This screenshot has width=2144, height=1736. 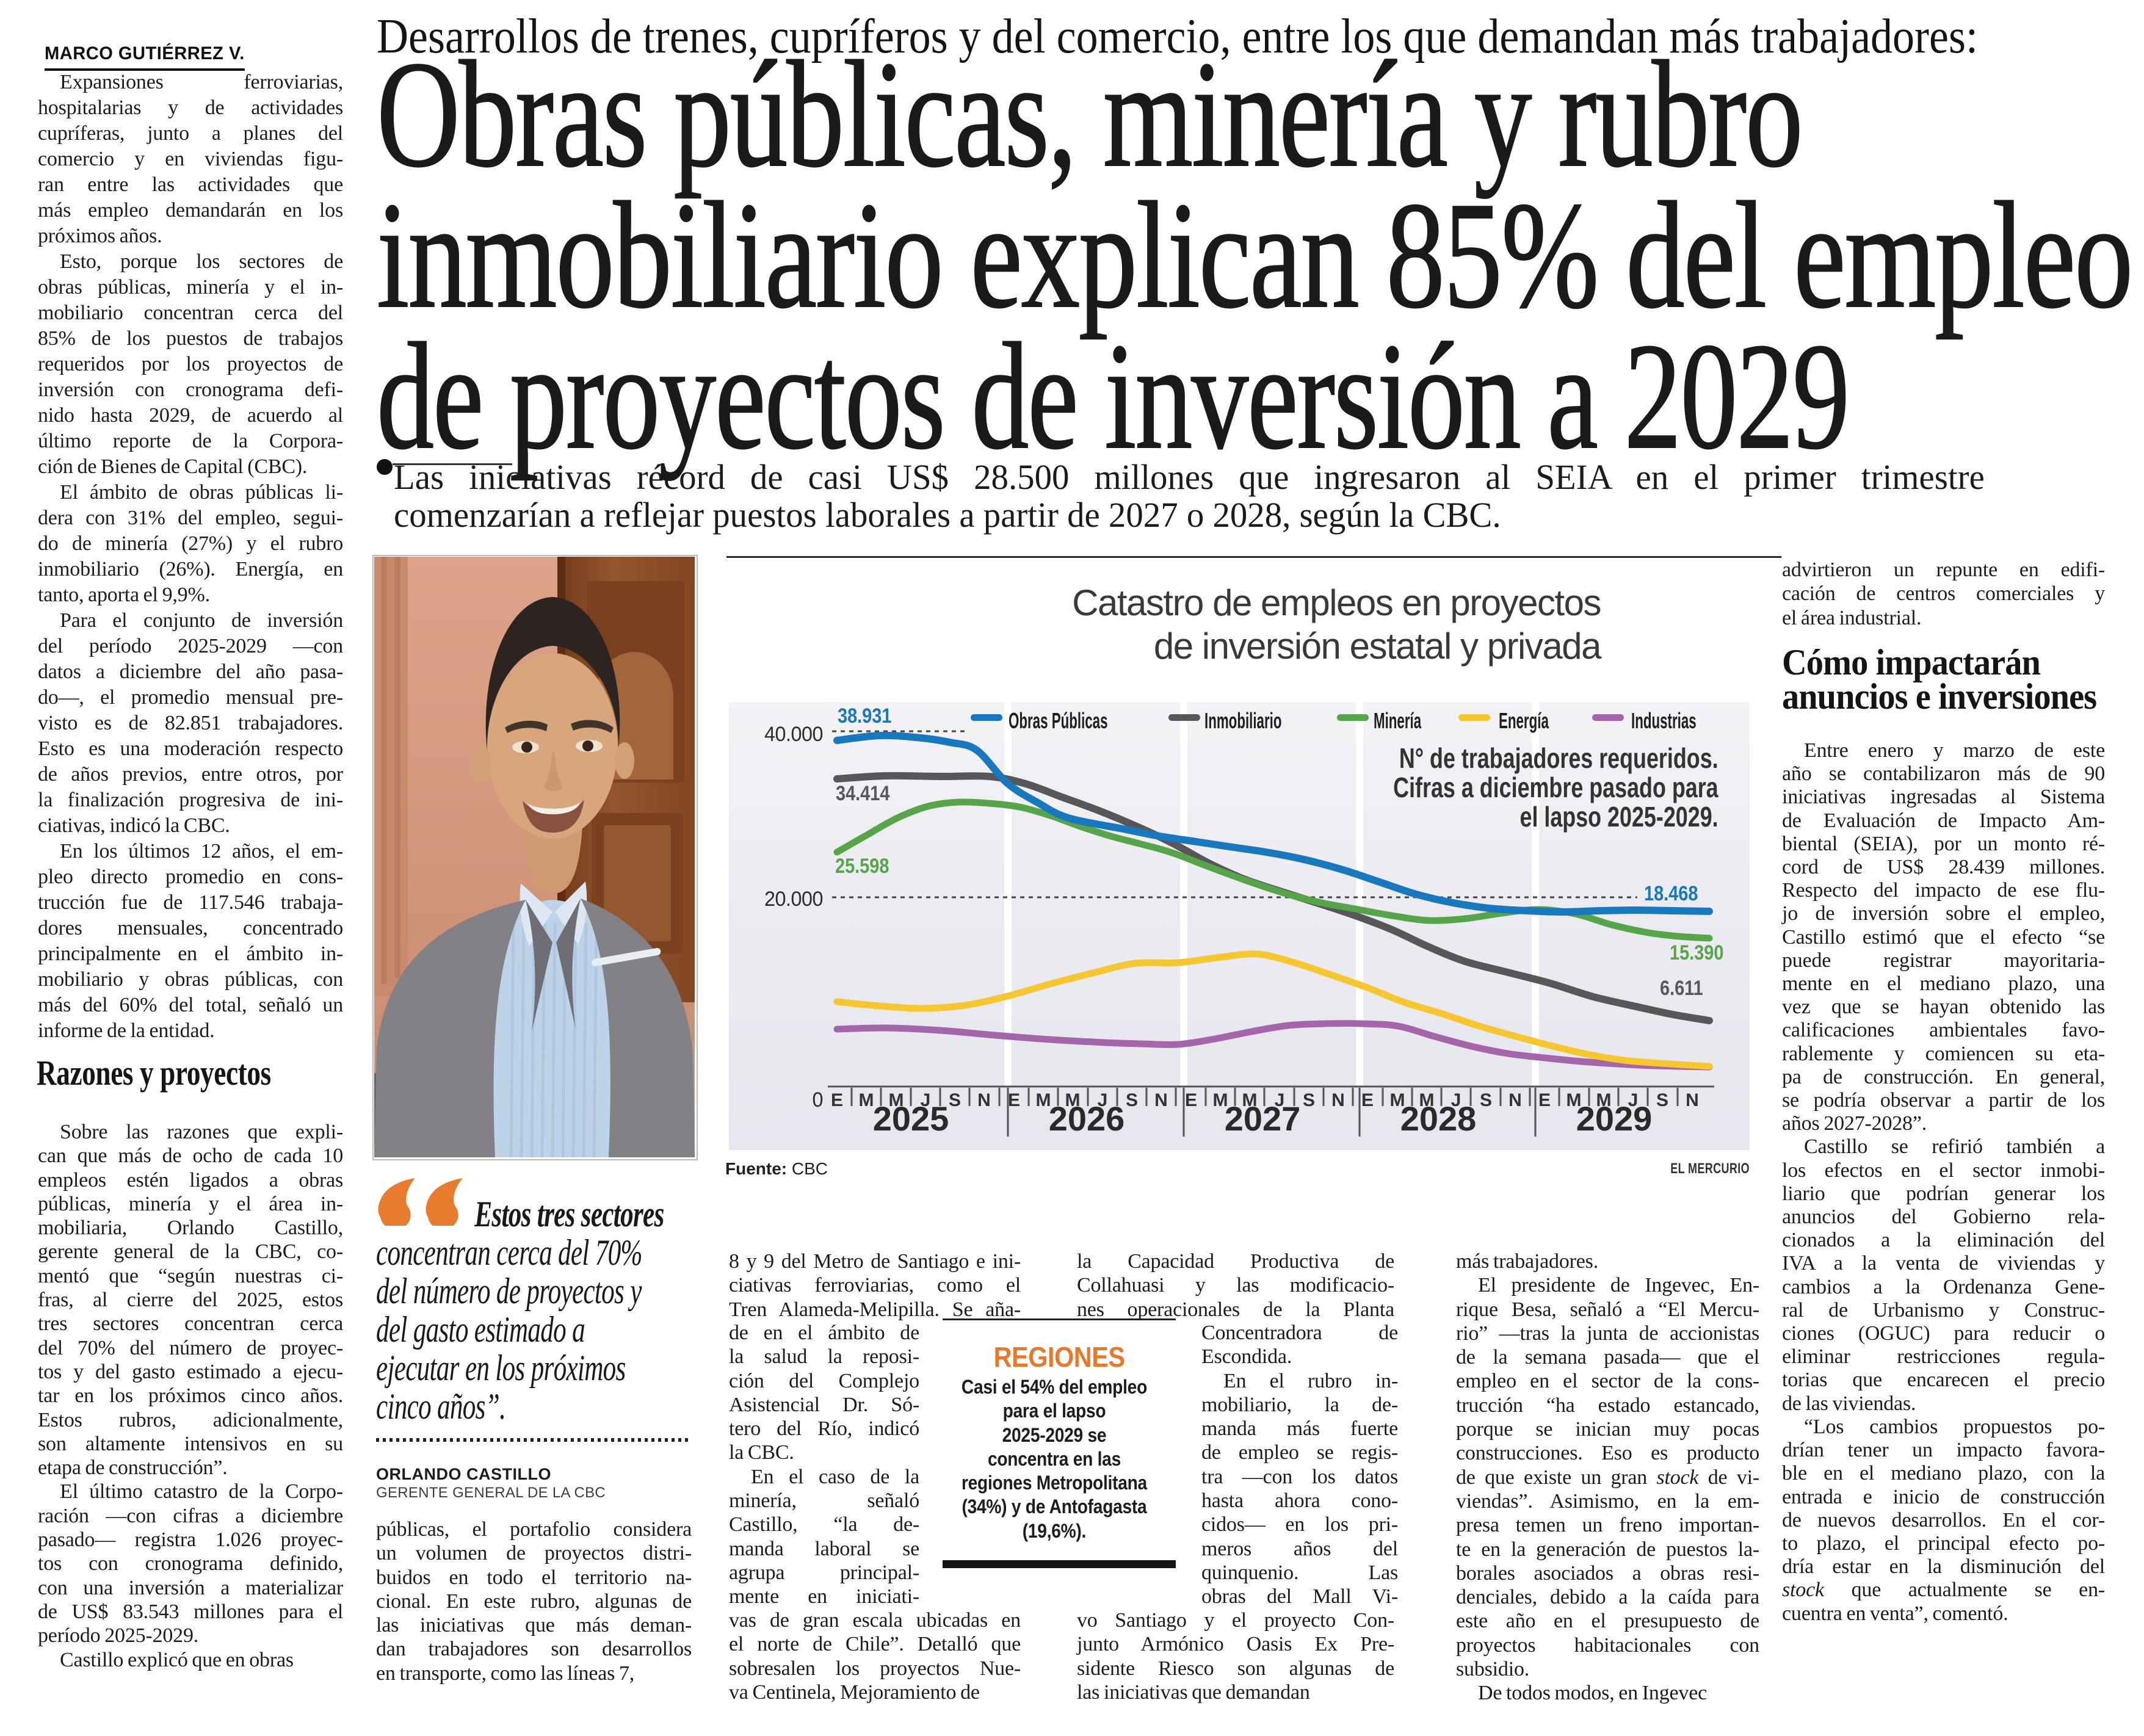 What do you see at coordinates (1087, 1118) in the screenshot?
I see `svg-text: 2026` at bounding box center [1087, 1118].